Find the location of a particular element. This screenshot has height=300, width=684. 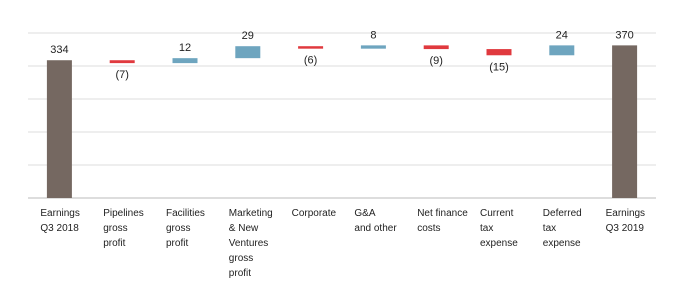

category-label: Marketing & New Ventures gross profit is located at coordinates (250, 243).